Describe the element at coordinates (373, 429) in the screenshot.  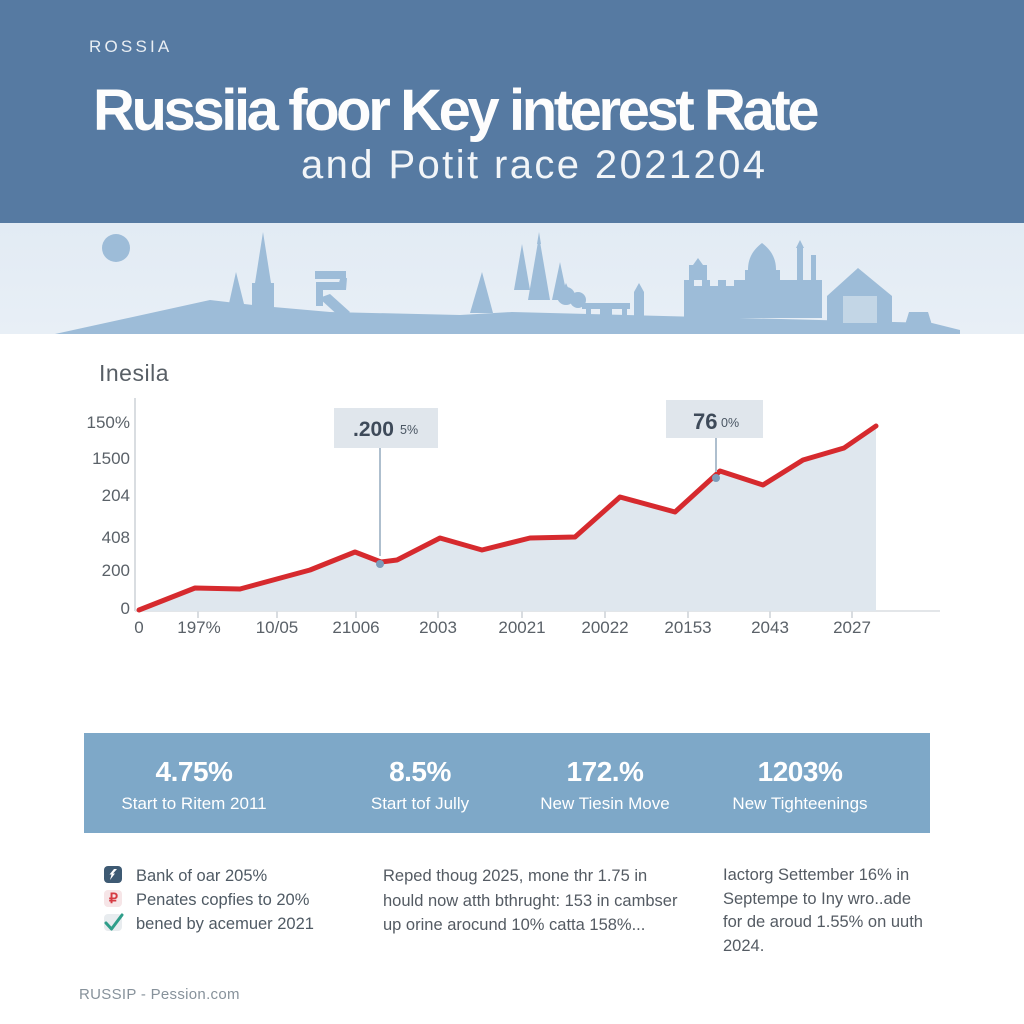
I see `svg-text: .200` at that location.